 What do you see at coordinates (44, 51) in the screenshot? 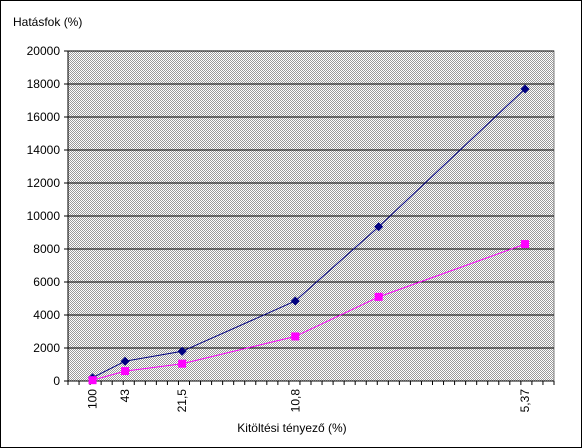
I see `y-tick-label: 20000` at bounding box center [44, 51].